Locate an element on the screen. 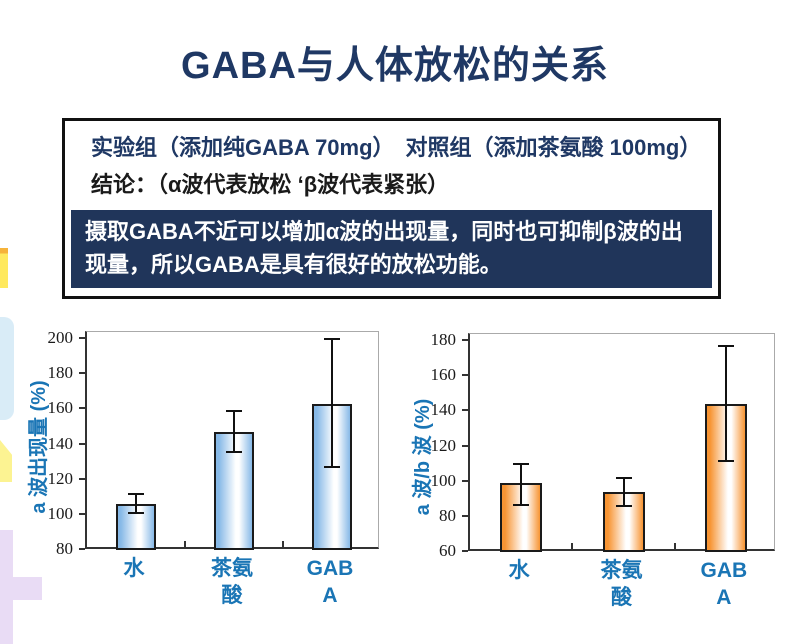  conclusion-line: 结论：（α波代表放松 ‘β波代表紧张） is located at coordinates (270, 184).